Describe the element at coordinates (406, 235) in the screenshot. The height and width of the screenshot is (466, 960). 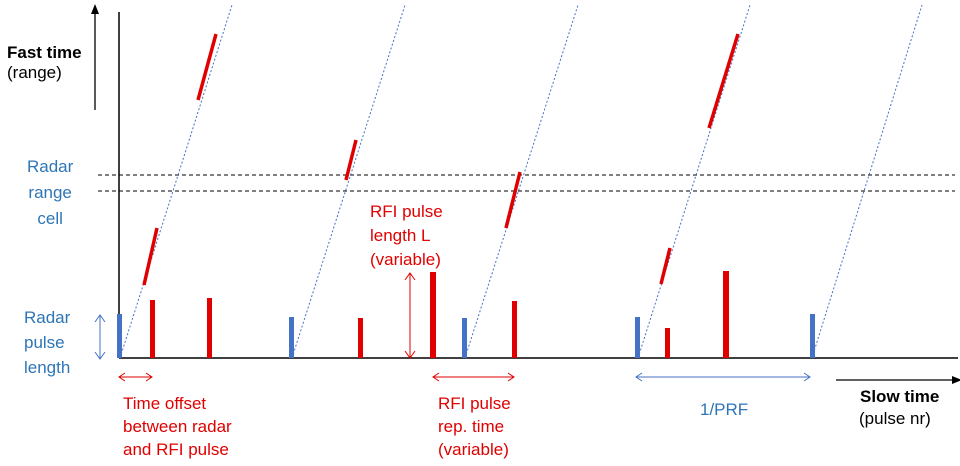
I see `rfi-pulse-length-label: RFI pulse length L (variable)` at that location.